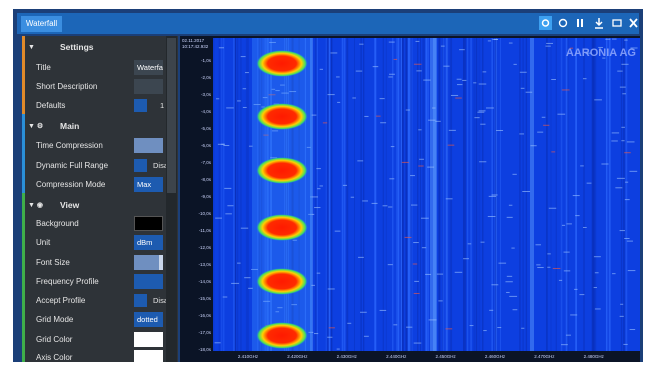  Describe the element at coordinates (204, 213) in the screenshot. I see `y-axis-label: -10,0s` at that location.